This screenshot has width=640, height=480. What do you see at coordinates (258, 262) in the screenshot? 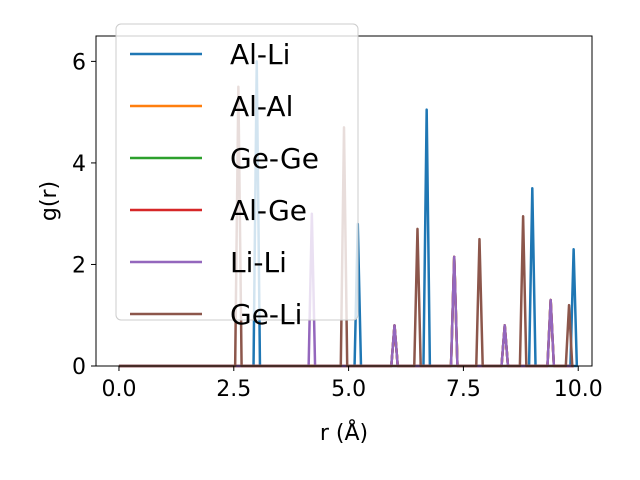
I see `legend-label: Li-Li` at bounding box center [258, 262].